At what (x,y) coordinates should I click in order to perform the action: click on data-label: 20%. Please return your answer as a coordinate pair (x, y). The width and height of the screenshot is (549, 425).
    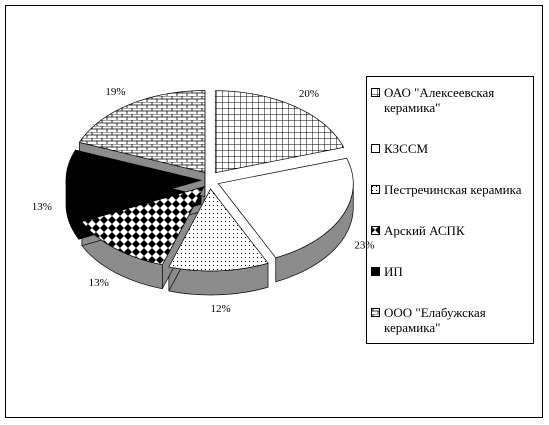
    Looking at the image, I should click on (309, 94).